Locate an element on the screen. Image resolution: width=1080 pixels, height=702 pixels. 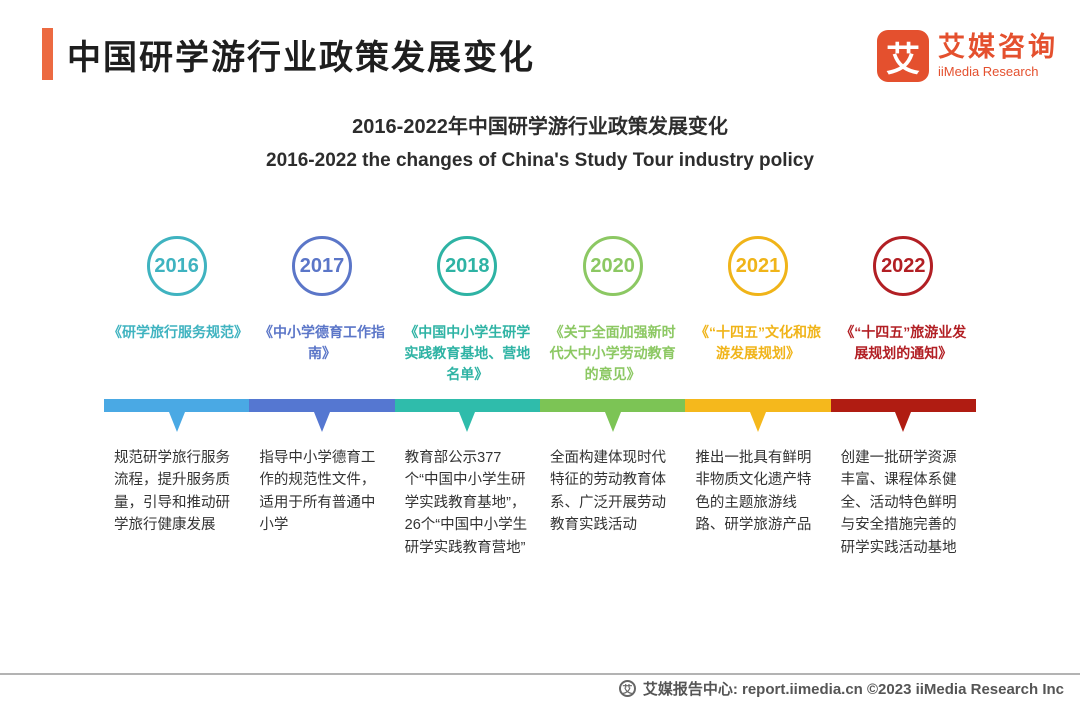
timeline-bar-segment-2017 is located at coordinates (322, 405).